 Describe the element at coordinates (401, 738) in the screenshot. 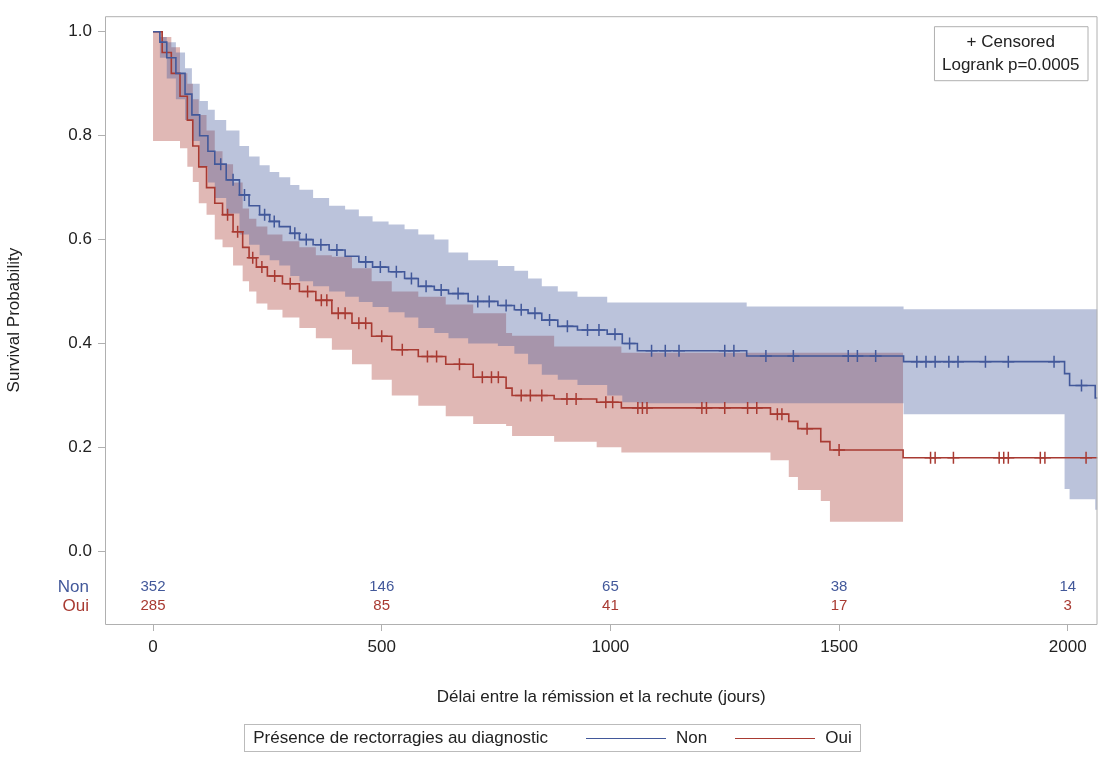

I see `legend-title: Présence de rectorragies au diagnostic` at that location.